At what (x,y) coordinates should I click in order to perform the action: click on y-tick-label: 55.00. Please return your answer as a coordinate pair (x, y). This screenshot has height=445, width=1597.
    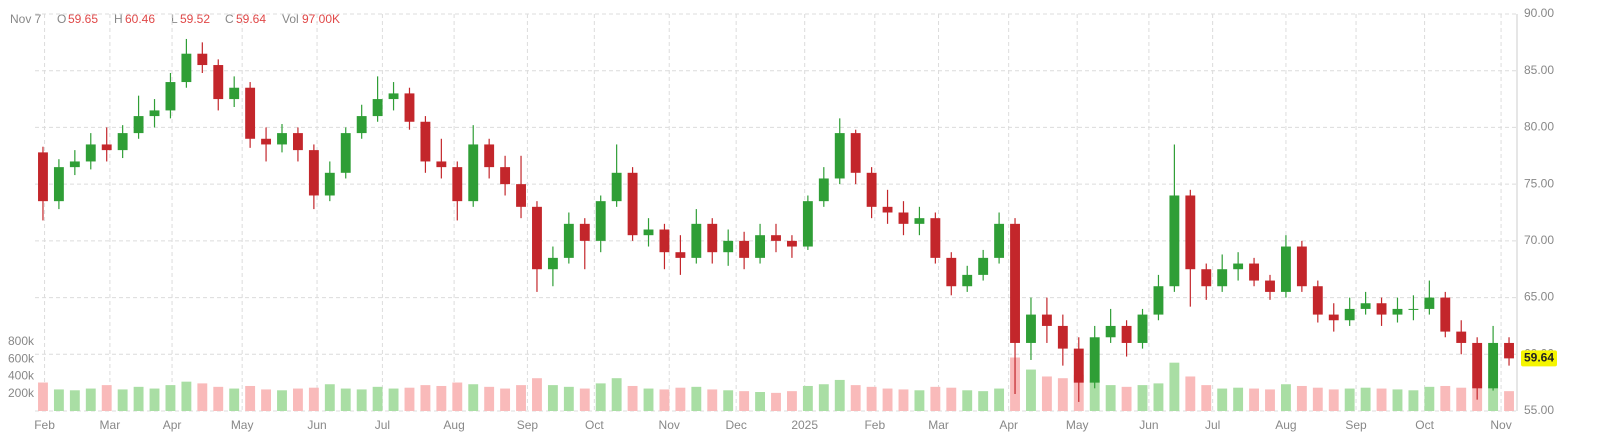
    Looking at the image, I should click on (1539, 410).